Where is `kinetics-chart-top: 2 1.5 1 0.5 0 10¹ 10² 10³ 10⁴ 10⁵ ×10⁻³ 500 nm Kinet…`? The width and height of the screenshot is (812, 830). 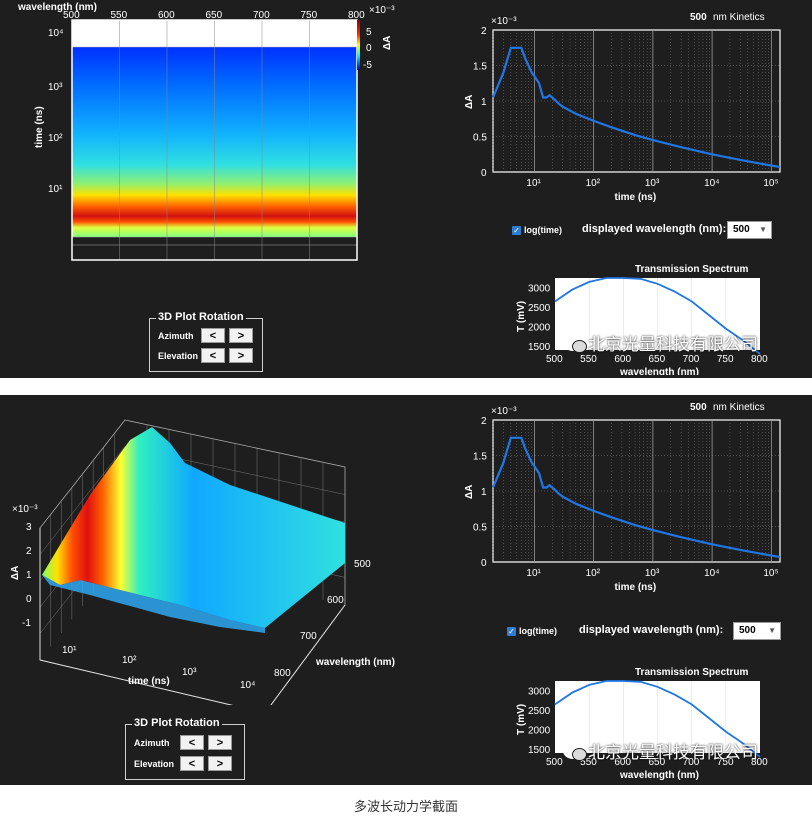
kinetics-chart-top: 2 1.5 1 0.5 0 10¹ 10² 10³ 10⁴ 10⁵ ×10⁻³ 500 nm Kinet… is located at coordinates (622, 107).